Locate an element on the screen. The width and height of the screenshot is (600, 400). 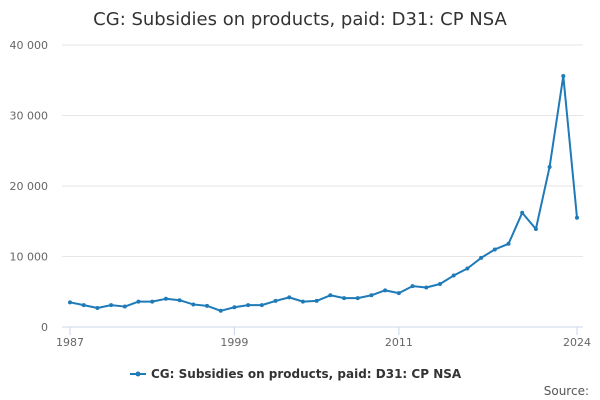
y-tick-label: 40 000 is located at coordinates (29, 45).